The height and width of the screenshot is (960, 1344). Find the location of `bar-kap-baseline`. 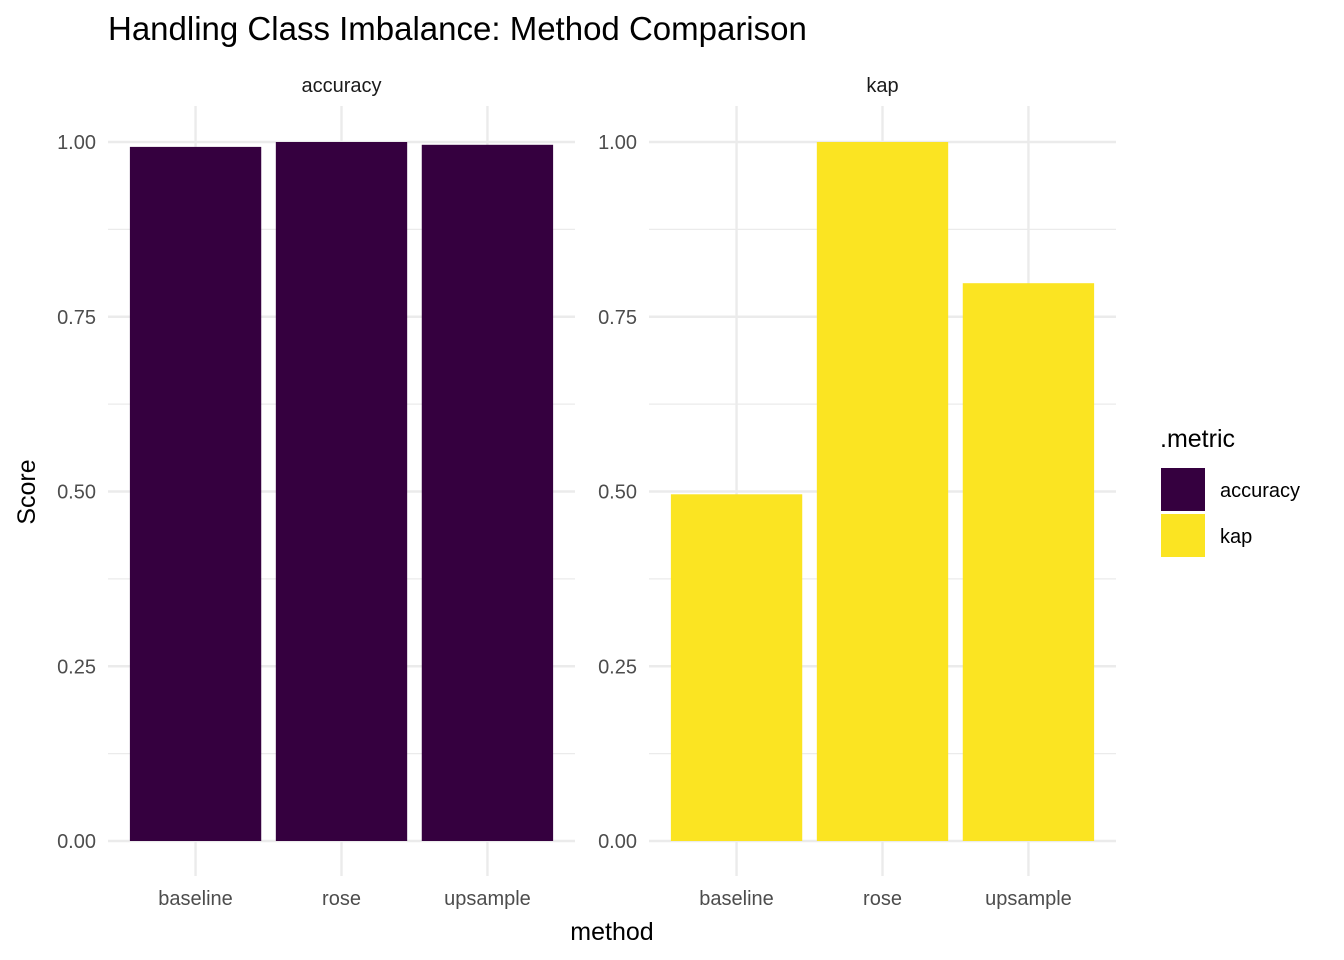

bar-kap-baseline is located at coordinates (736, 667).